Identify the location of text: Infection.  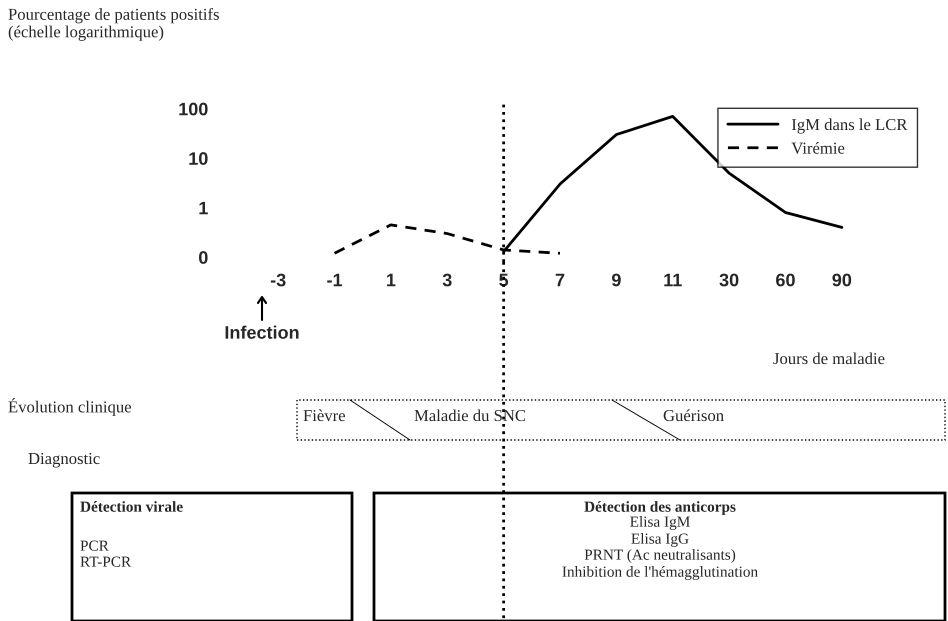
(262, 332).